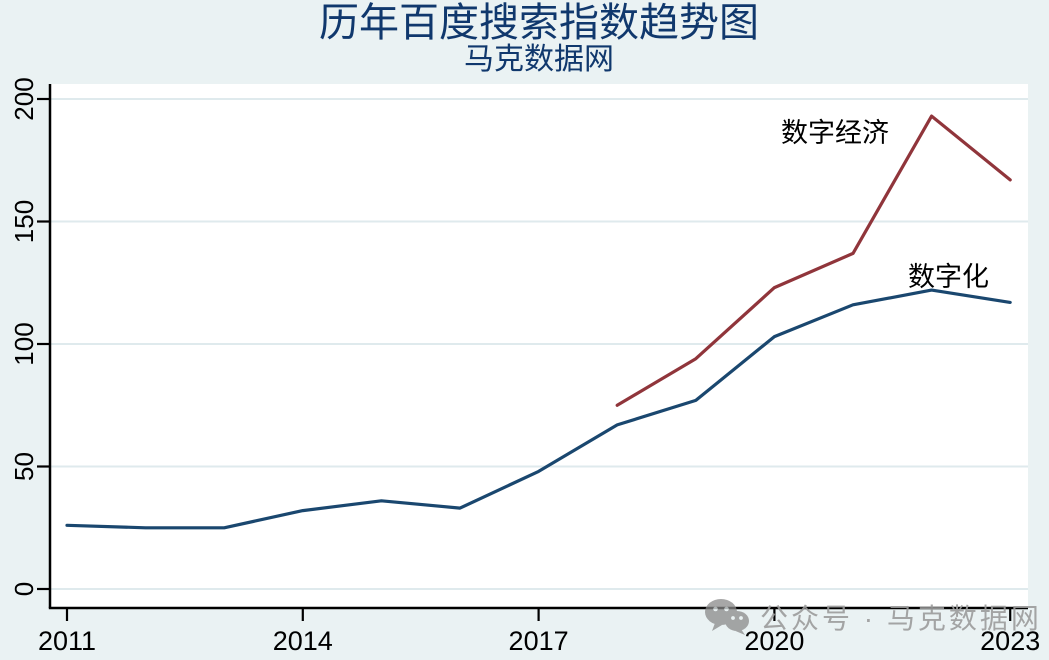 The image size is (1049, 660). What do you see at coordinates (24, 589) in the screenshot?
I see `y-tick-label-0: 0` at bounding box center [24, 589].